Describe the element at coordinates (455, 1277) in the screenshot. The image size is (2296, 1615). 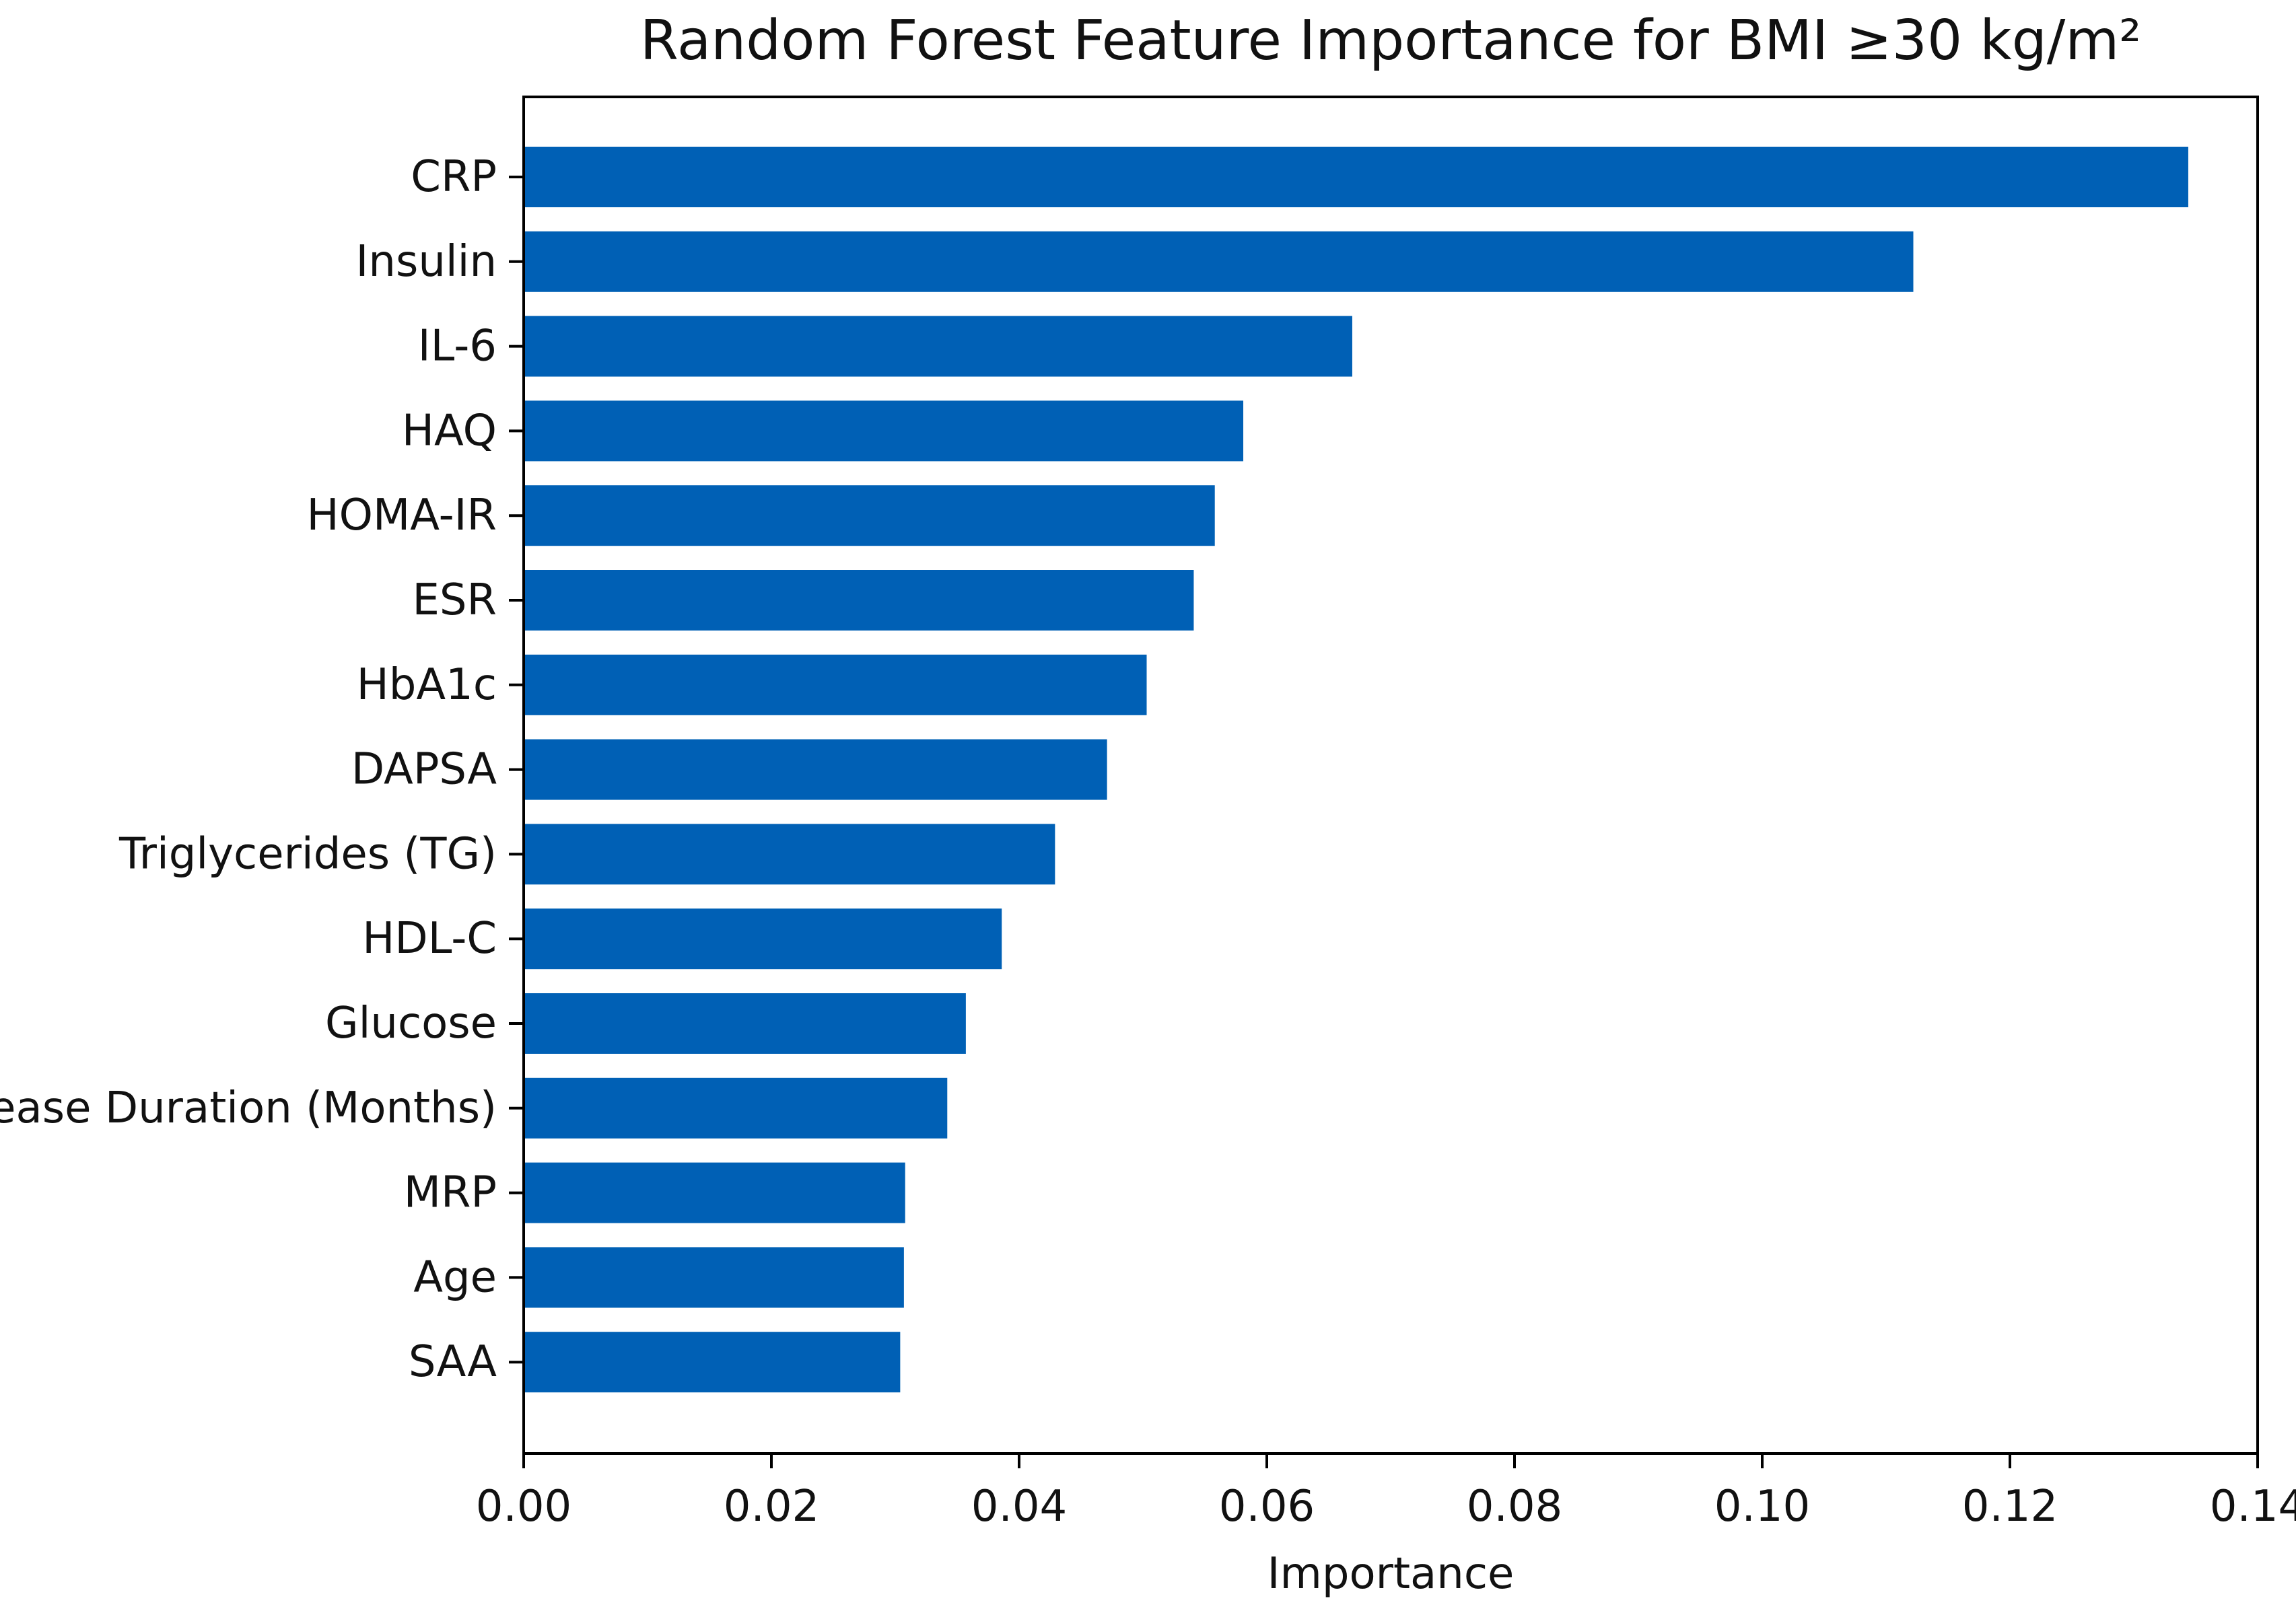
I see `y-tick-label-13: Age` at that location.